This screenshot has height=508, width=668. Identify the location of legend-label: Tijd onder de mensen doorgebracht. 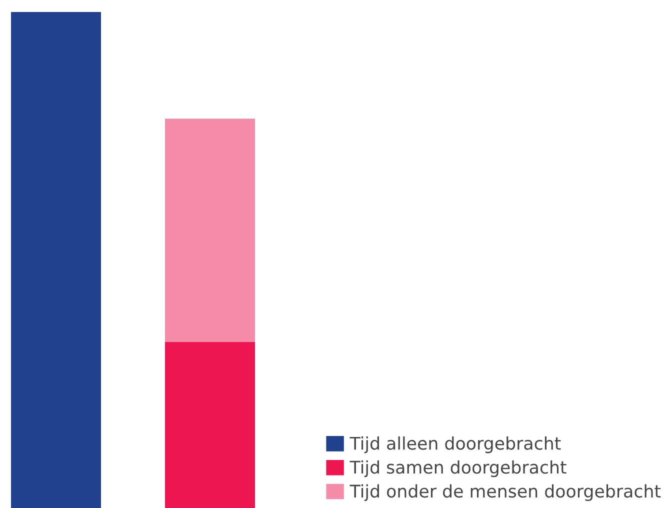
(505, 493).